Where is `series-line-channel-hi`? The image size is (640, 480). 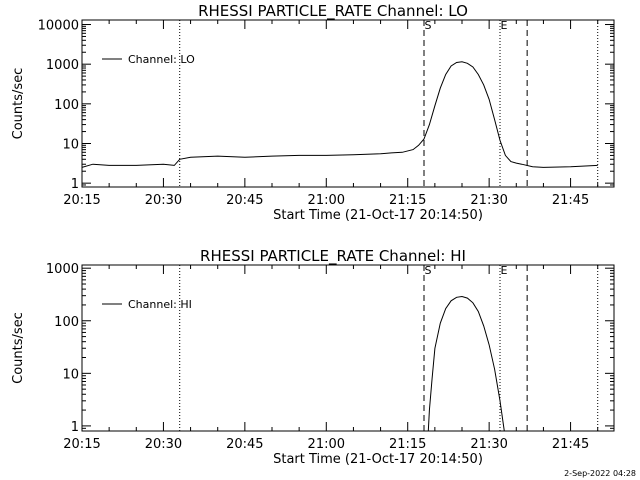
series-line-channel-hi is located at coordinates (466, 363).